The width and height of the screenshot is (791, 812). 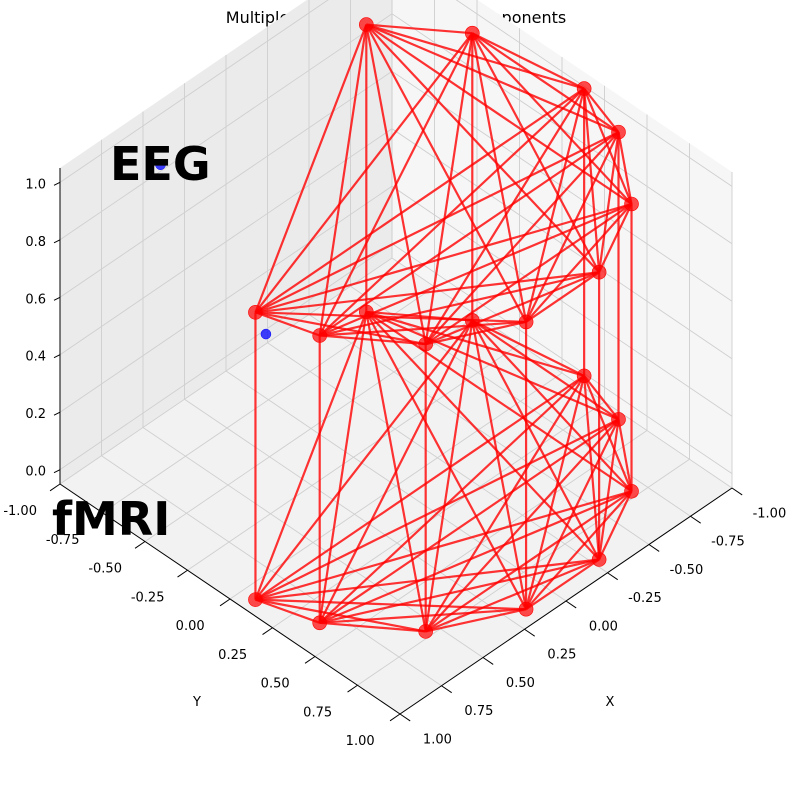 I want to click on x-tick-label: -1.00, so click(x=770, y=513).